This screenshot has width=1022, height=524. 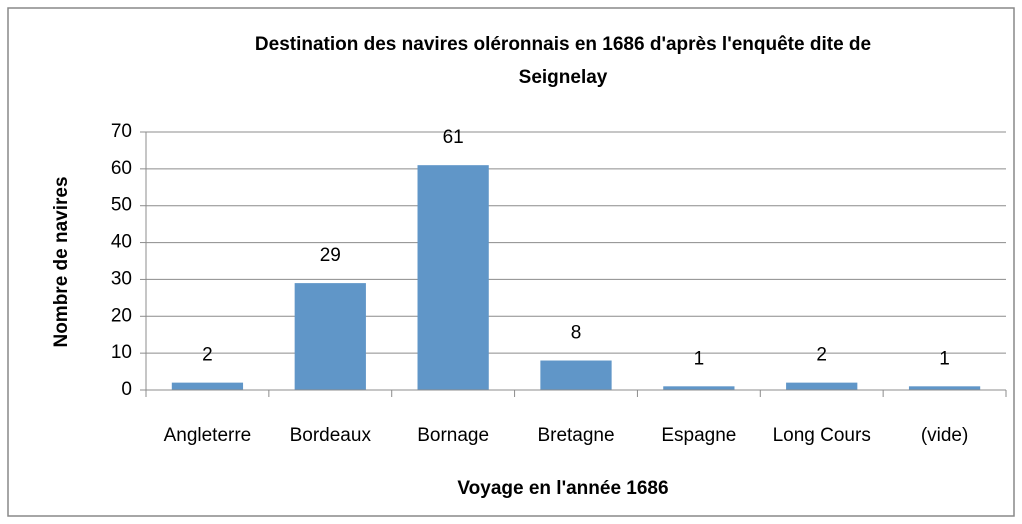 What do you see at coordinates (822, 435) in the screenshot?
I see `x-tick-label: Long Cours` at bounding box center [822, 435].